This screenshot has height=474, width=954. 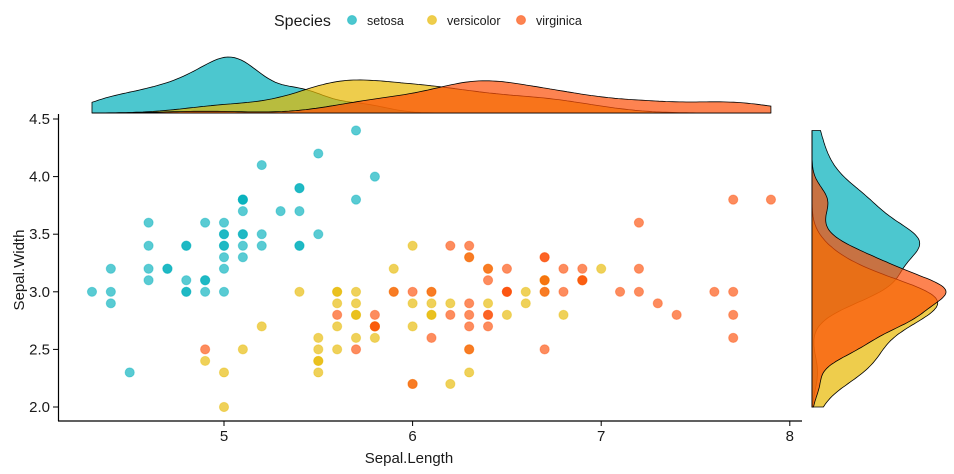 I want to click on y-tick-label: 2.5, so click(x=39, y=349).